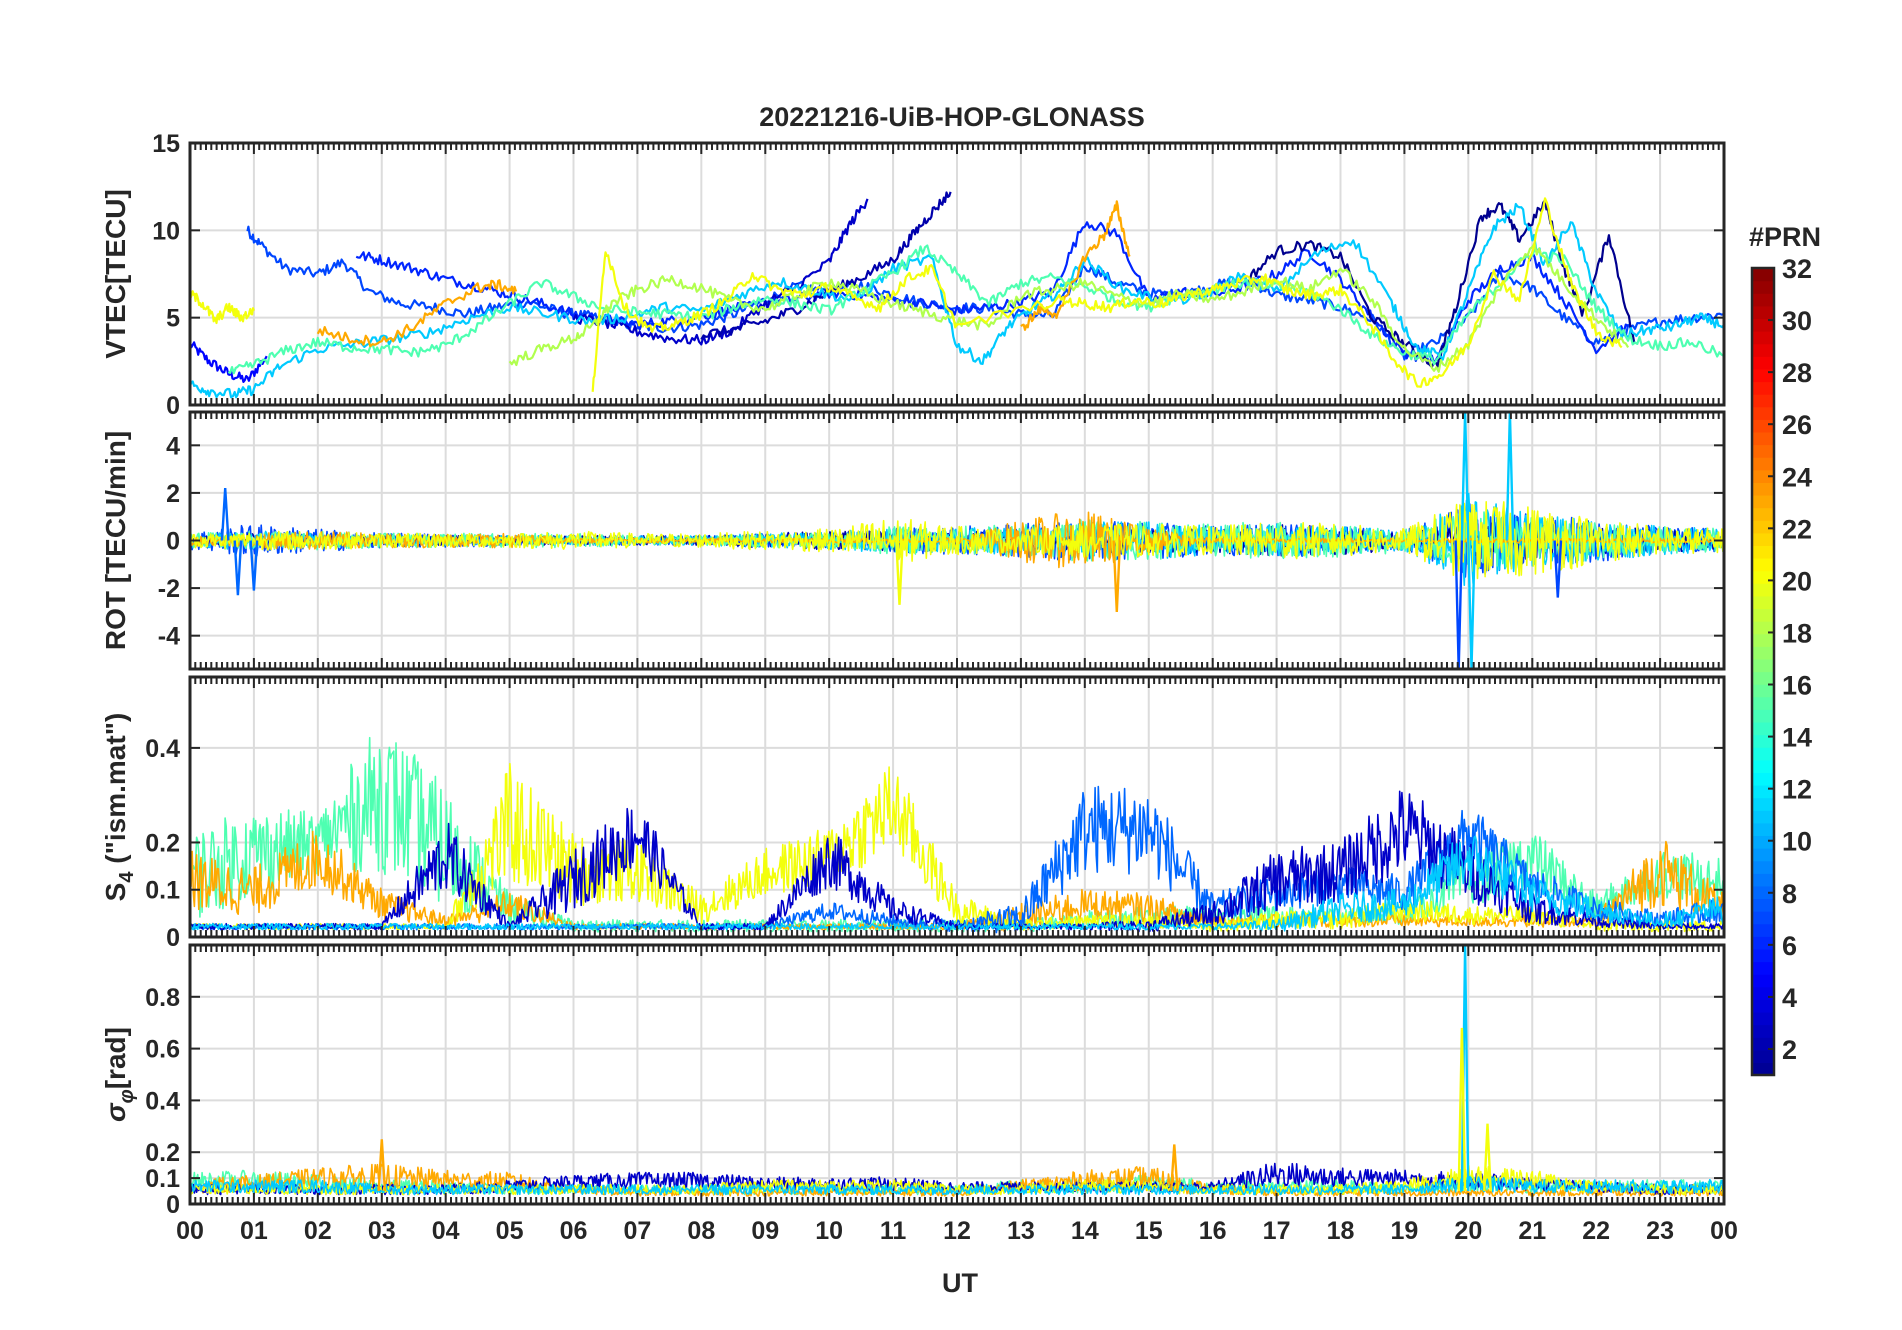  I want to click on x-tick-label: 20, so click(1468, 1231).